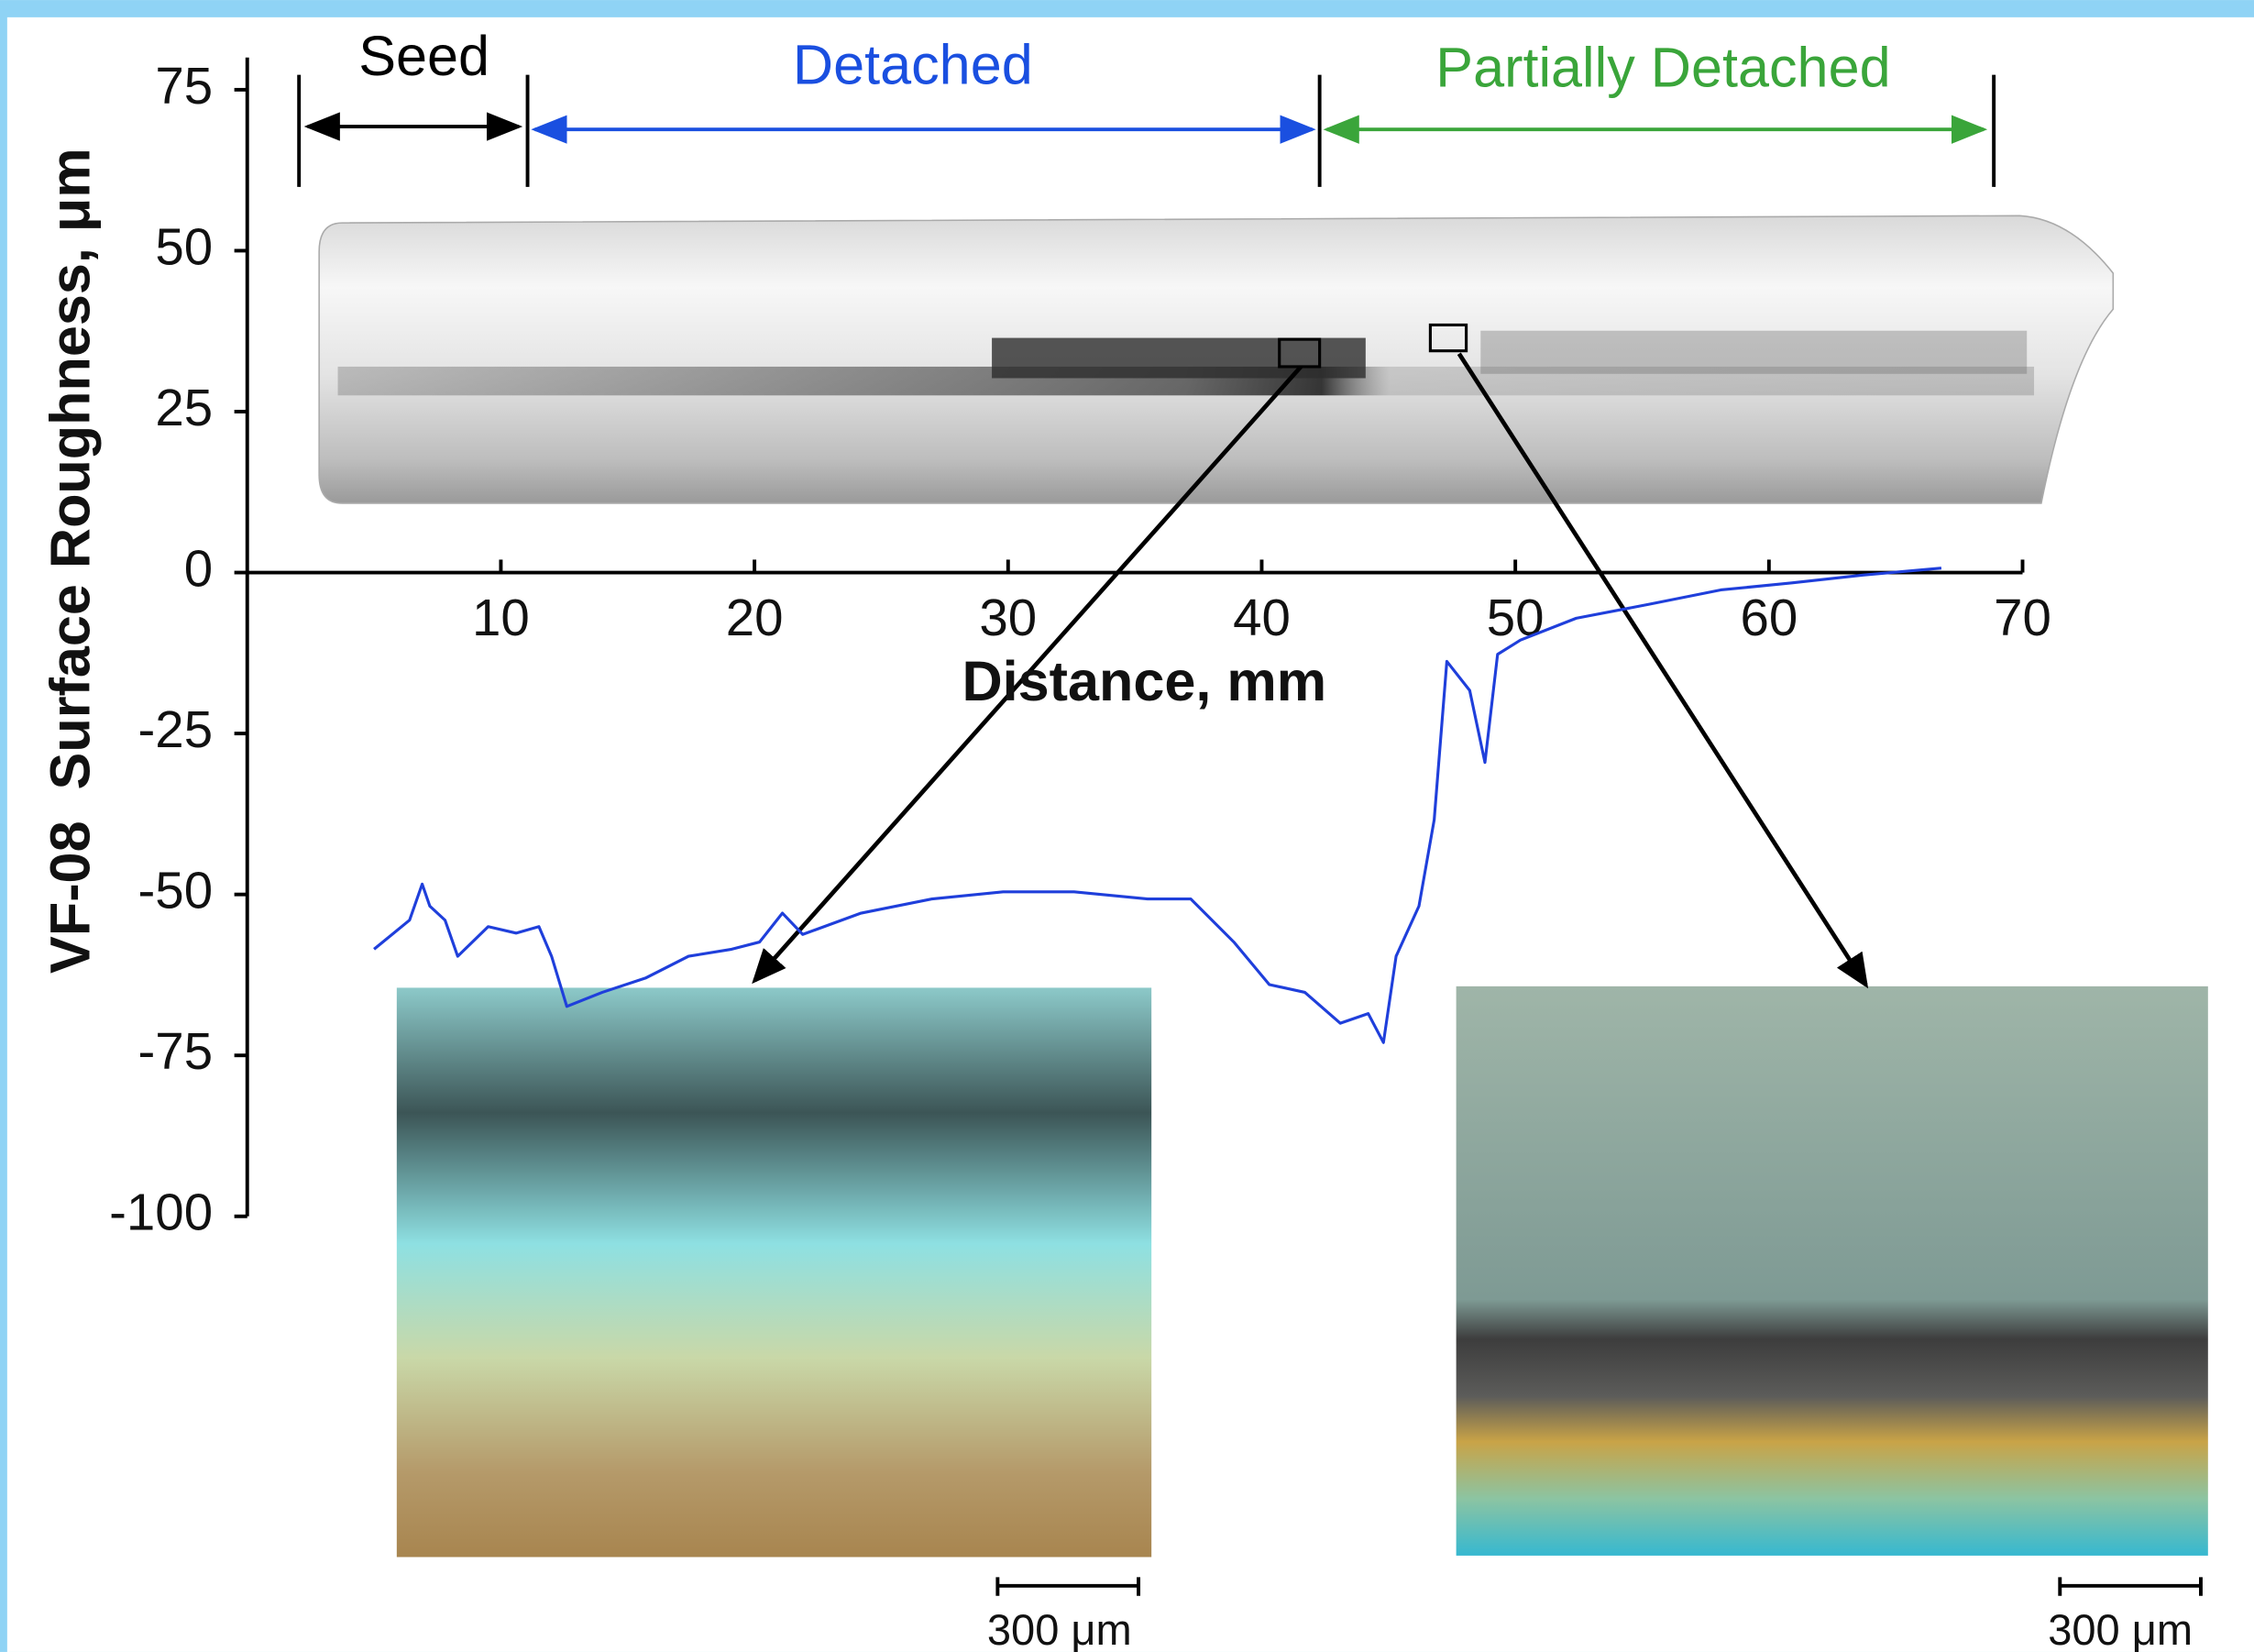  What do you see at coordinates (1008, 617) in the screenshot?
I see `x-tick-label: 30` at bounding box center [1008, 617].